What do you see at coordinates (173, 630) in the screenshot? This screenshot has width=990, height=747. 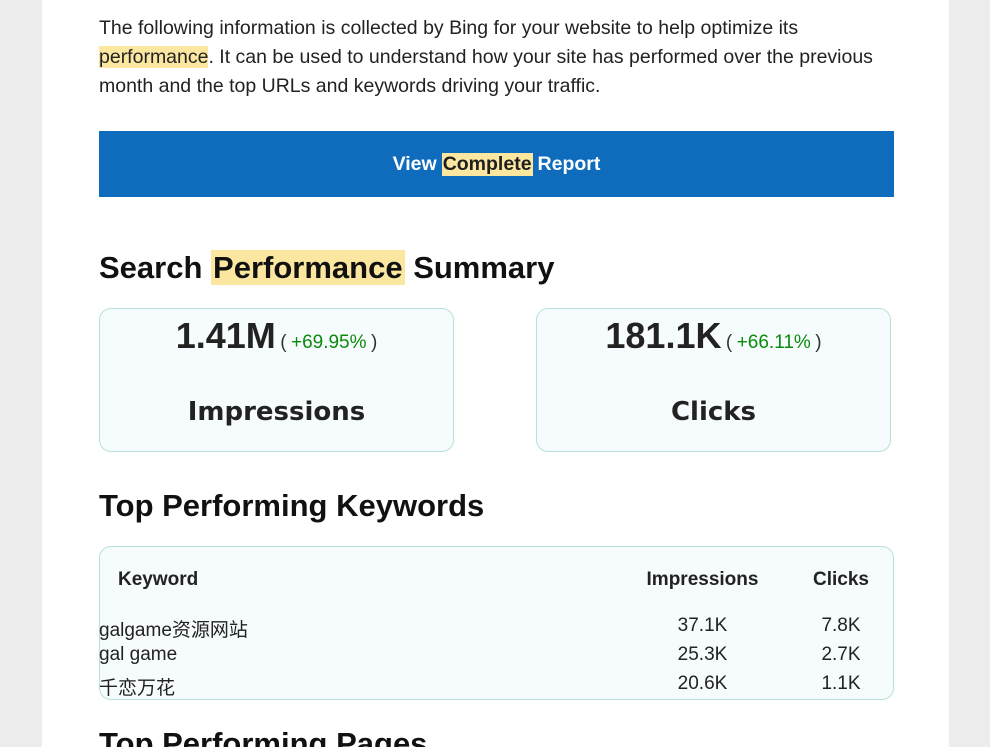 I see `keyword-cell: galgame资源网站` at bounding box center [173, 630].